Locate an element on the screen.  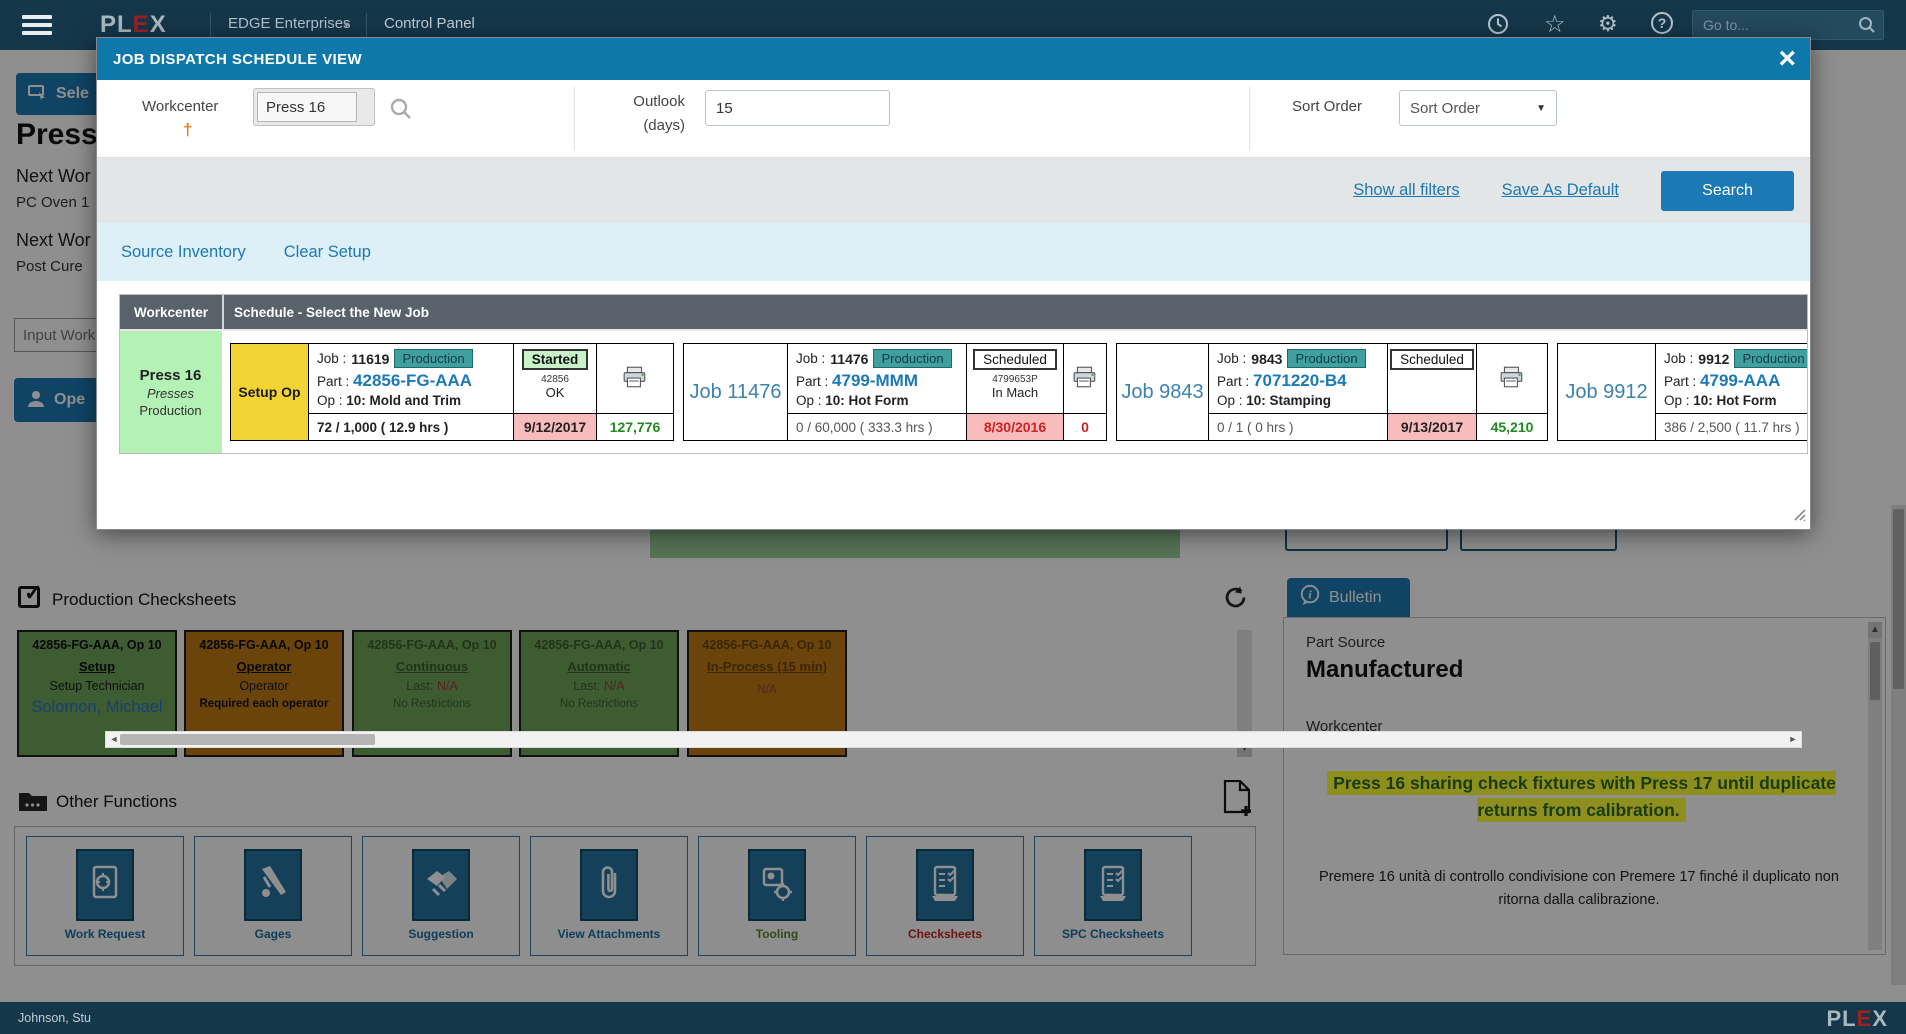
bulletin-scrollbar: ▲ is located at coordinates (1875, 786).